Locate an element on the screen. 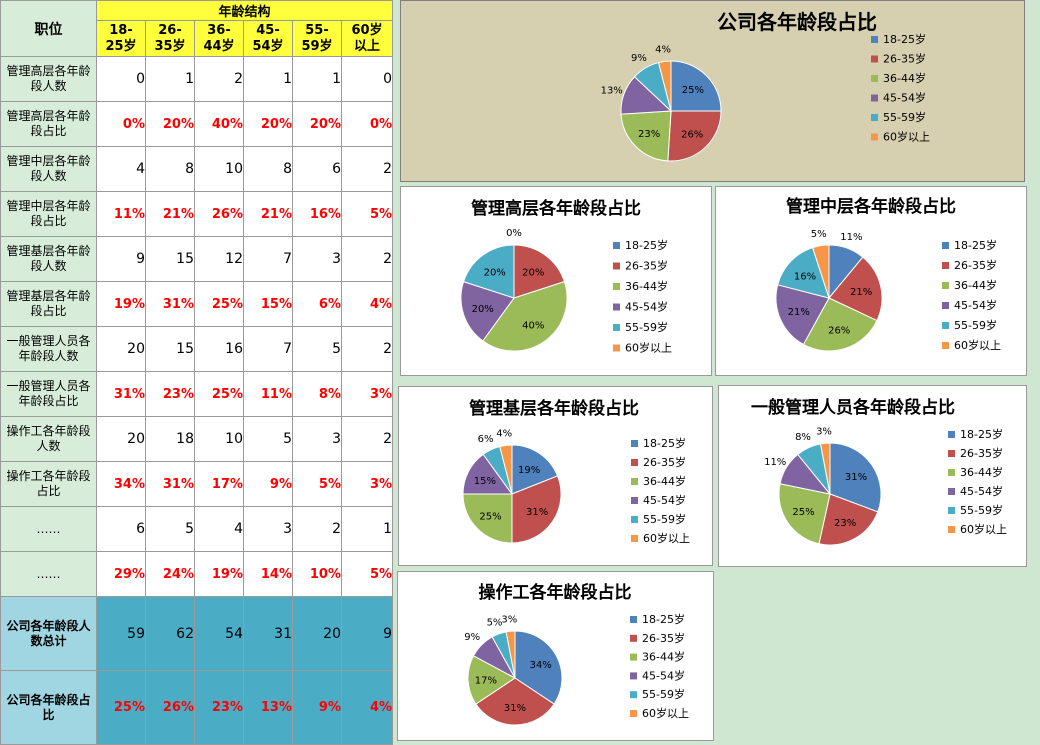  pct-cell: 15% is located at coordinates (268, 304).